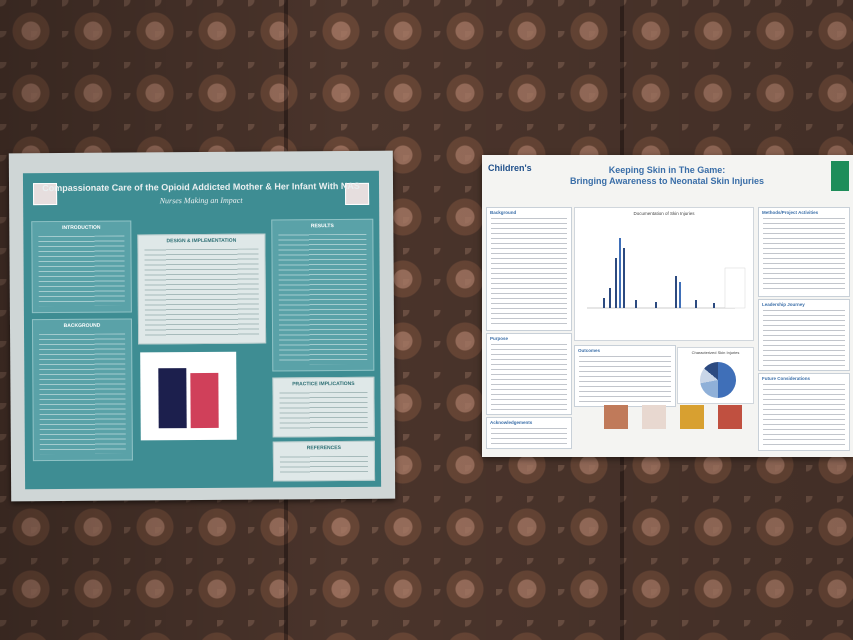 Image resolution: width=853 pixels, height=640 pixels. What do you see at coordinates (529, 377) in the screenshot?
I see `purpose-text` at bounding box center [529, 377].